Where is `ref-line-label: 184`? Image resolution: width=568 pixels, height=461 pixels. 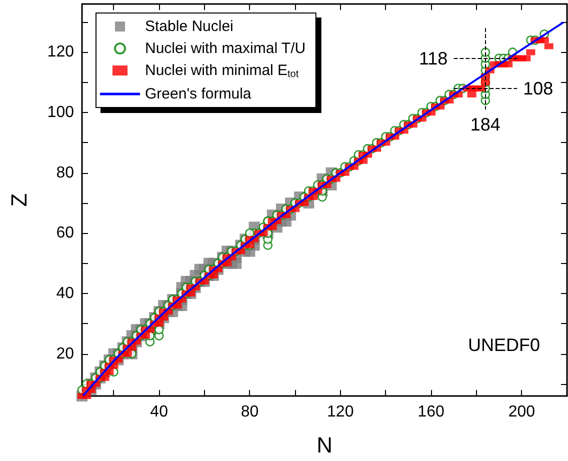 ref-line-label: 184 is located at coordinates (485, 124).